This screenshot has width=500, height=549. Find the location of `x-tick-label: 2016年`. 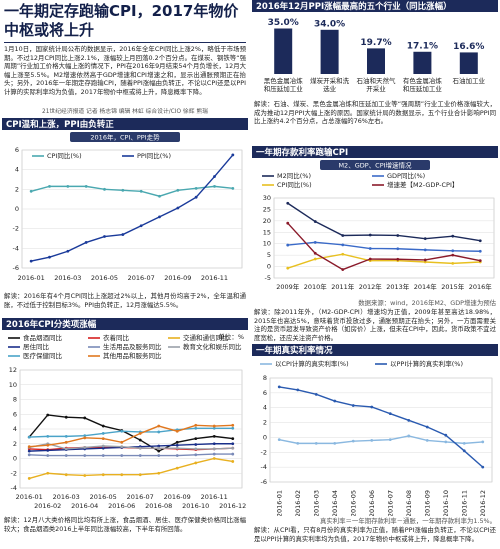

x-tick-label: 2016年 is located at coordinates (481, 286).